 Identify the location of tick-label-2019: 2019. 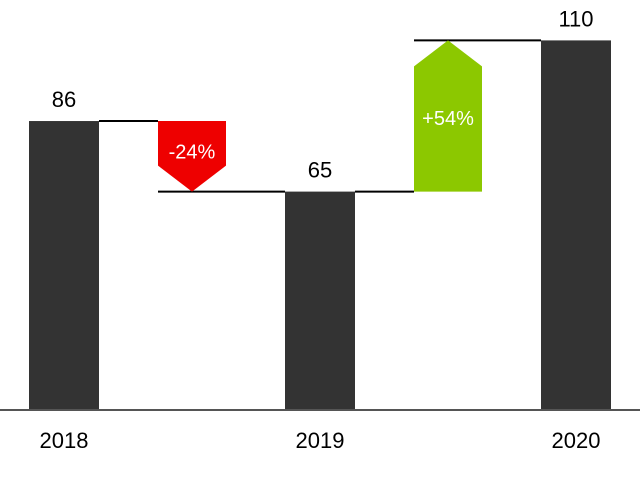
(320, 440).